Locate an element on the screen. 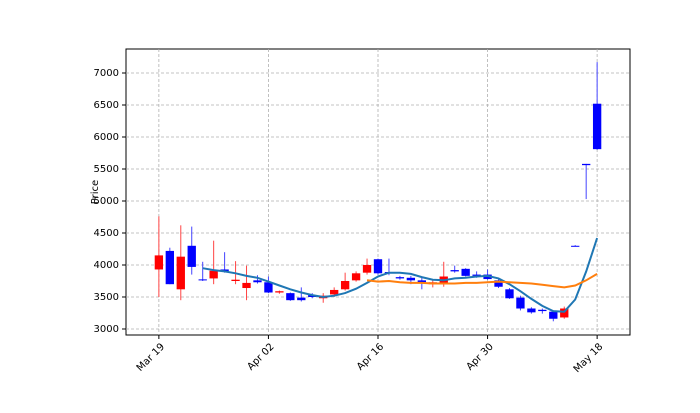  y-tick-label: 6500 is located at coordinates (106, 105).